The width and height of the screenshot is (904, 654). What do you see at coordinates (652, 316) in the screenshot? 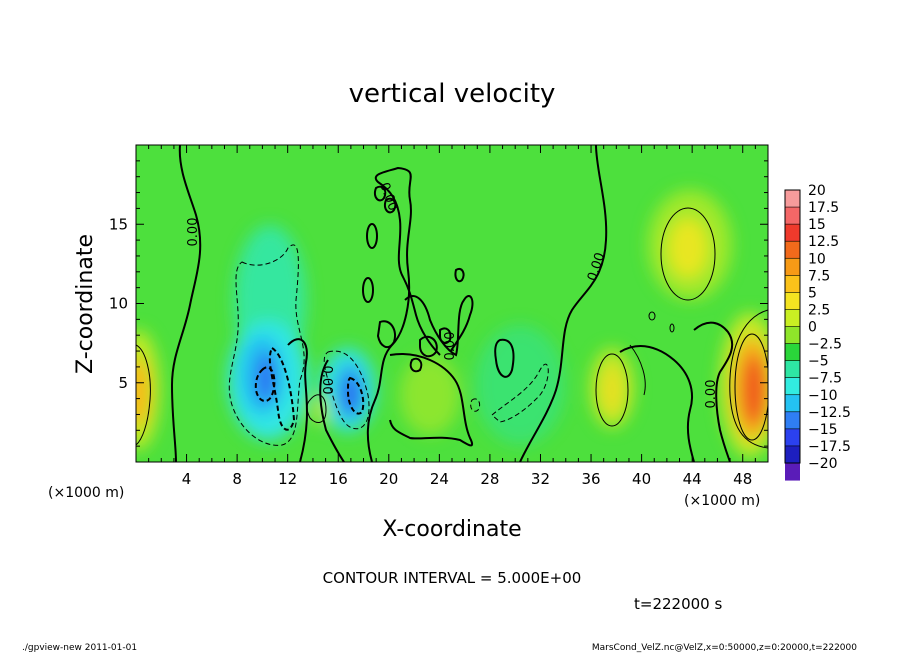
I see `contour-5-small` at bounding box center [652, 316].